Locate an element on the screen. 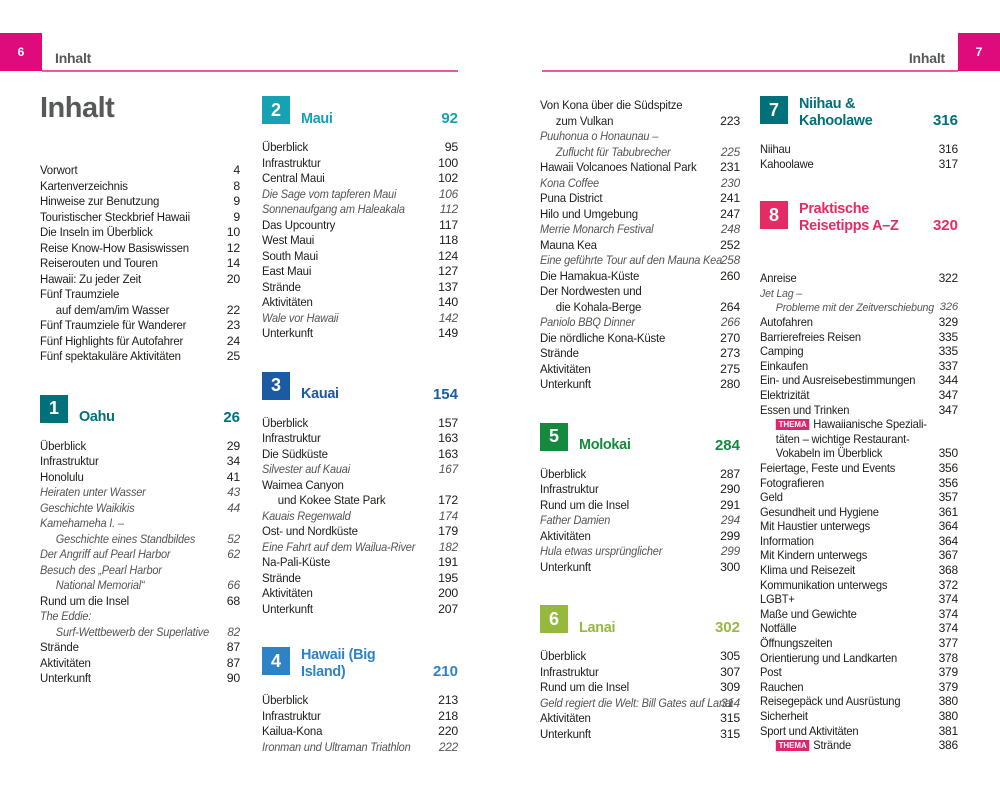  entry-label: Maße und Gewichte is located at coordinates (808, 613).